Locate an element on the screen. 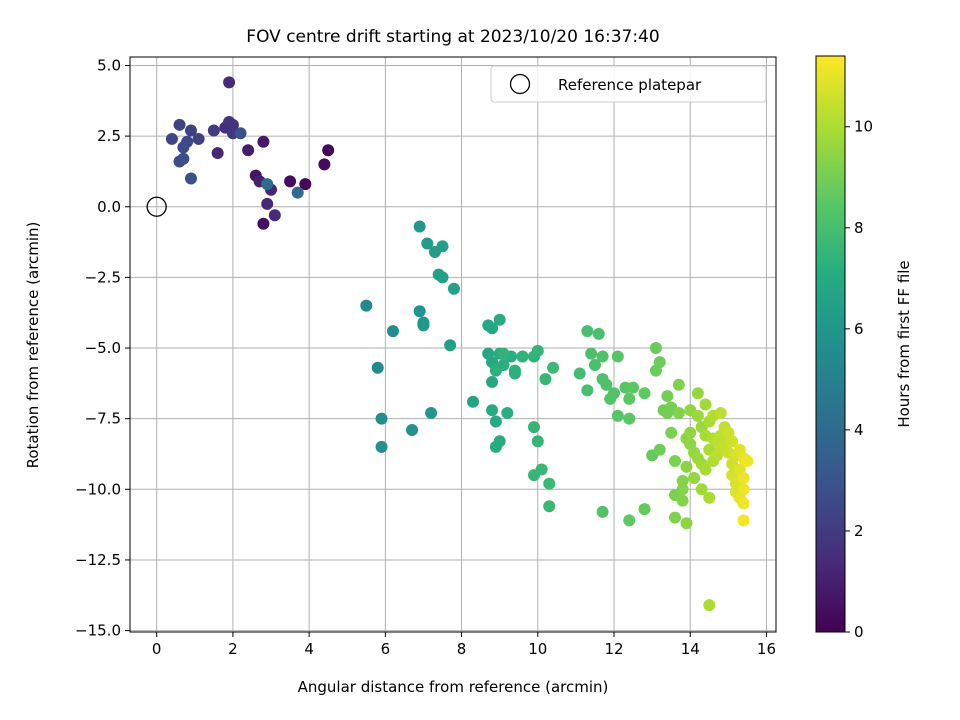 The height and width of the screenshot is (720, 960). y-tick-label: −5.0 is located at coordinates (103, 348).